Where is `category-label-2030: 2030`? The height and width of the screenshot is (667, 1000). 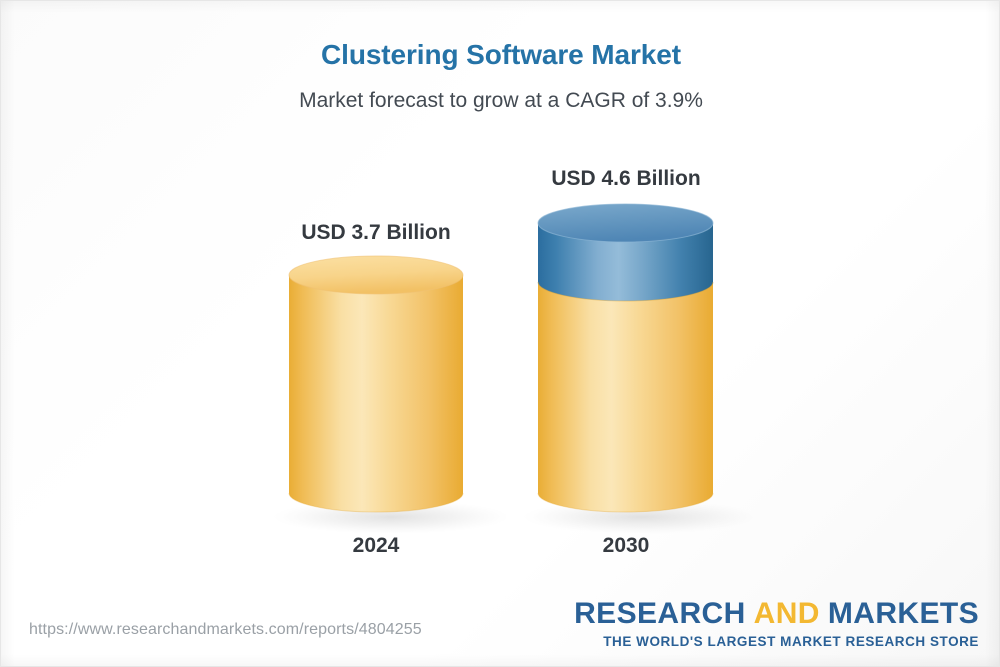 category-label-2030: 2030 is located at coordinates (626, 545).